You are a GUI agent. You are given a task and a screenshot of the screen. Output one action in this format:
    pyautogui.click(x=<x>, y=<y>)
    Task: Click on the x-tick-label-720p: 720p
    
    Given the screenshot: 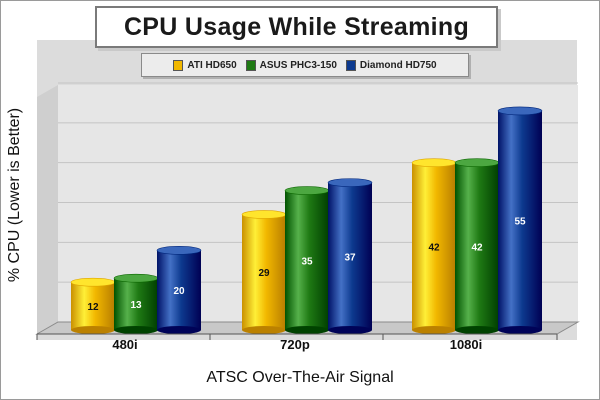 What is the action you would take?
    pyautogui.click(x=295, y=344)
    